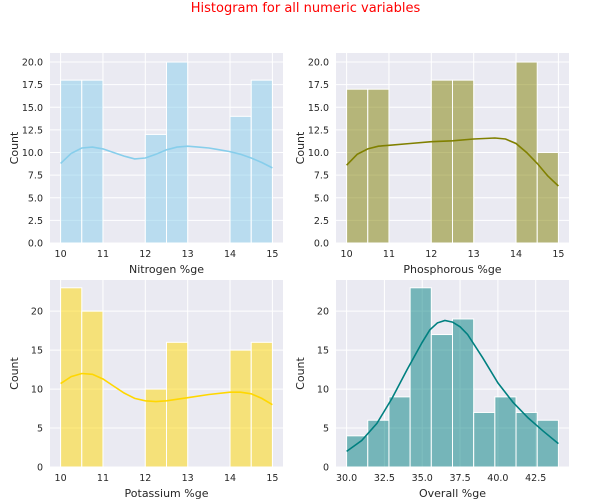 The height and width of the screenshot is (503, 611). I want to click on x-axis-label: Potassium %ge, so click(167, 493).